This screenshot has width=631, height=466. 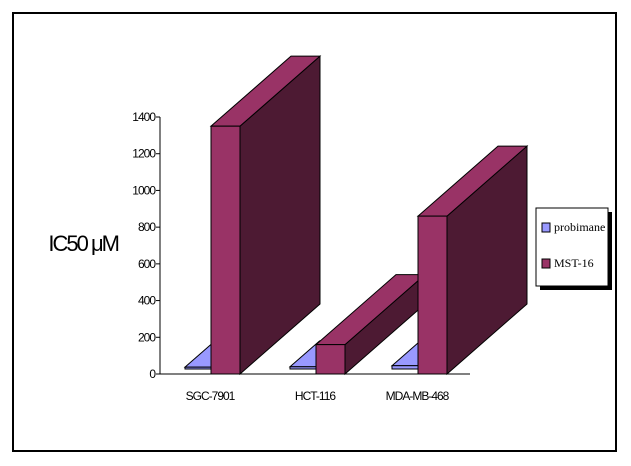 I want to click on y-tick-label: 600, so click(x=147, y=264).